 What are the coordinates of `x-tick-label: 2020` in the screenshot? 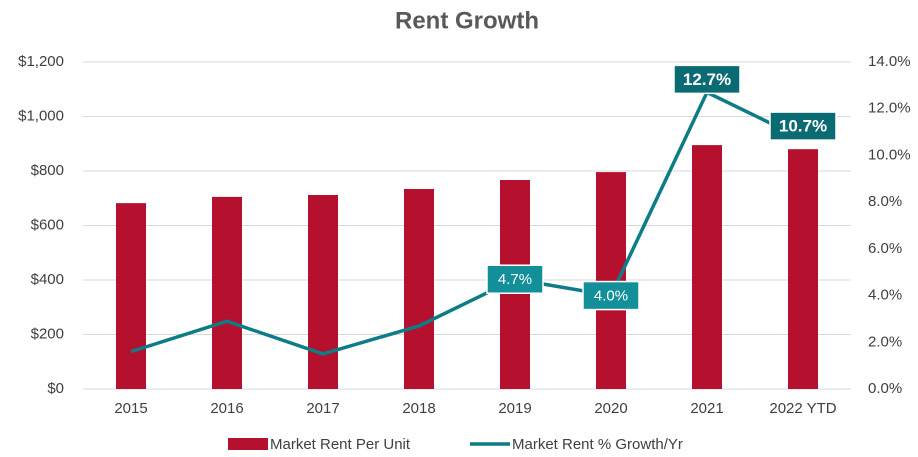 It's located at (610, 408).